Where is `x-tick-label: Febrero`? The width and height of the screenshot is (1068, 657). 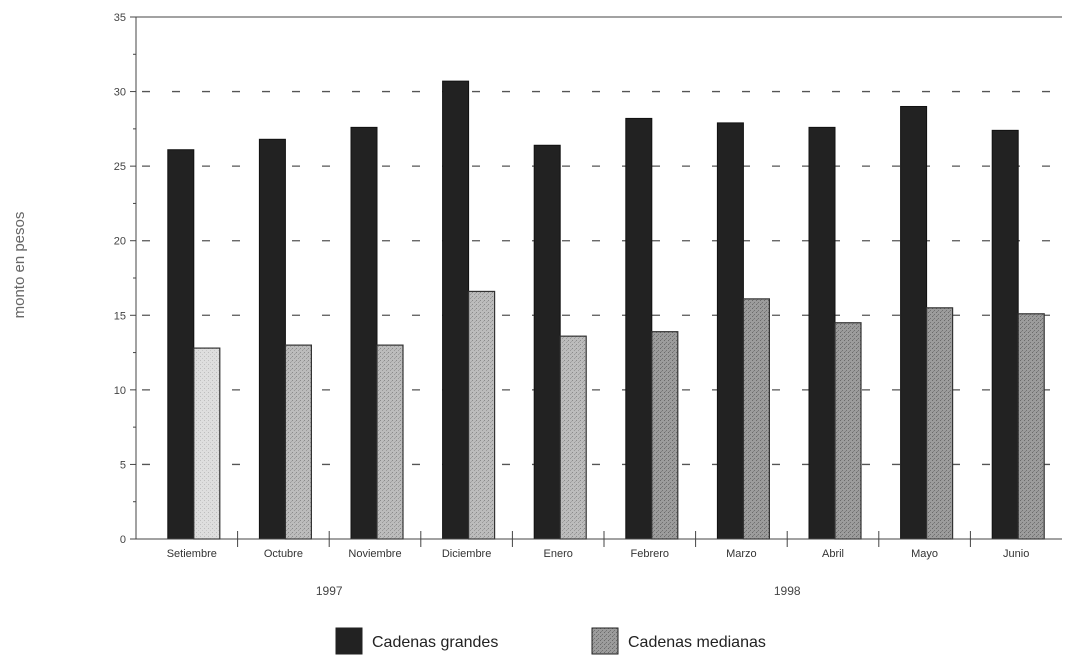
x-tick-label: Febrero is located at coordinates (650, 554).